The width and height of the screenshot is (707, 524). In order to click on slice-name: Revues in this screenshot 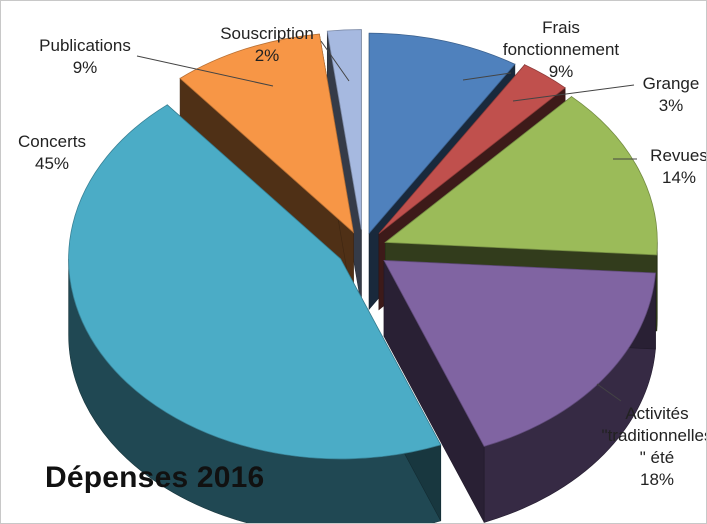, I will do `click(678, 155)`.